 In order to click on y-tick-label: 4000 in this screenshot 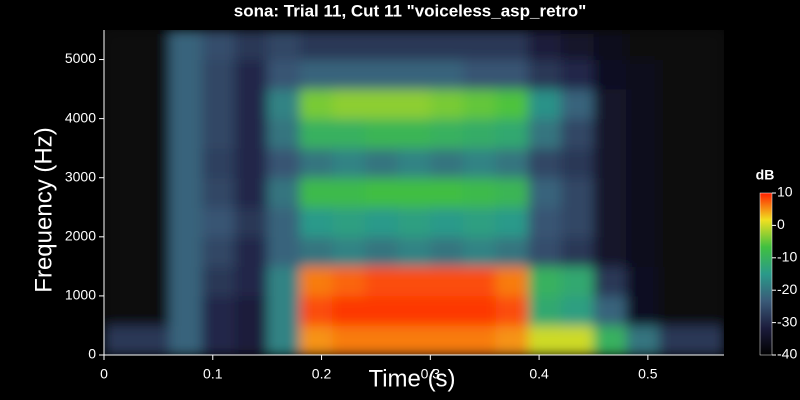, I will do `click(80, 117)`.